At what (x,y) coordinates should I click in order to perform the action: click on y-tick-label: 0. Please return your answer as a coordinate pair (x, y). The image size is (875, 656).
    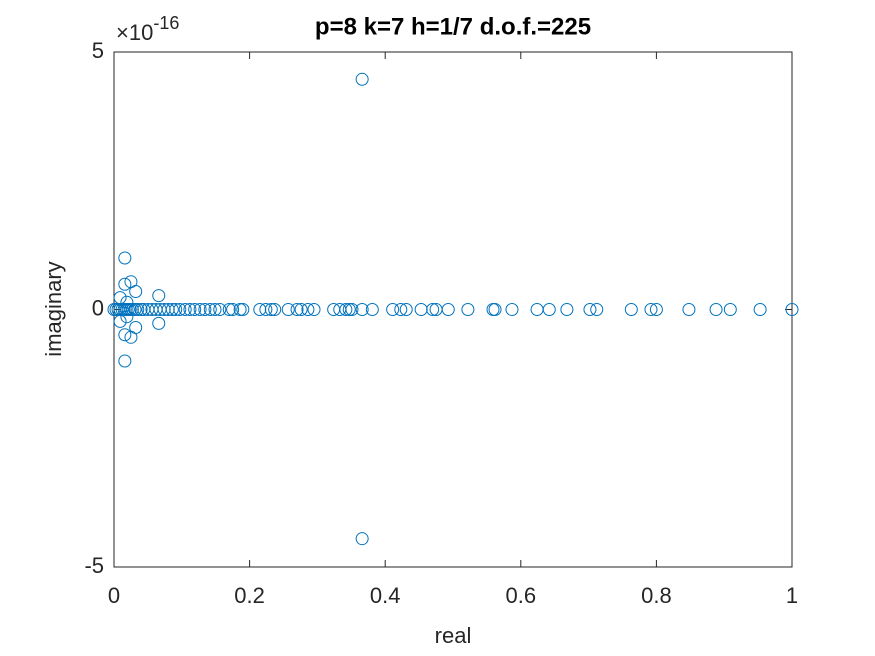
    Looking at the image, I should click on (98, 307).